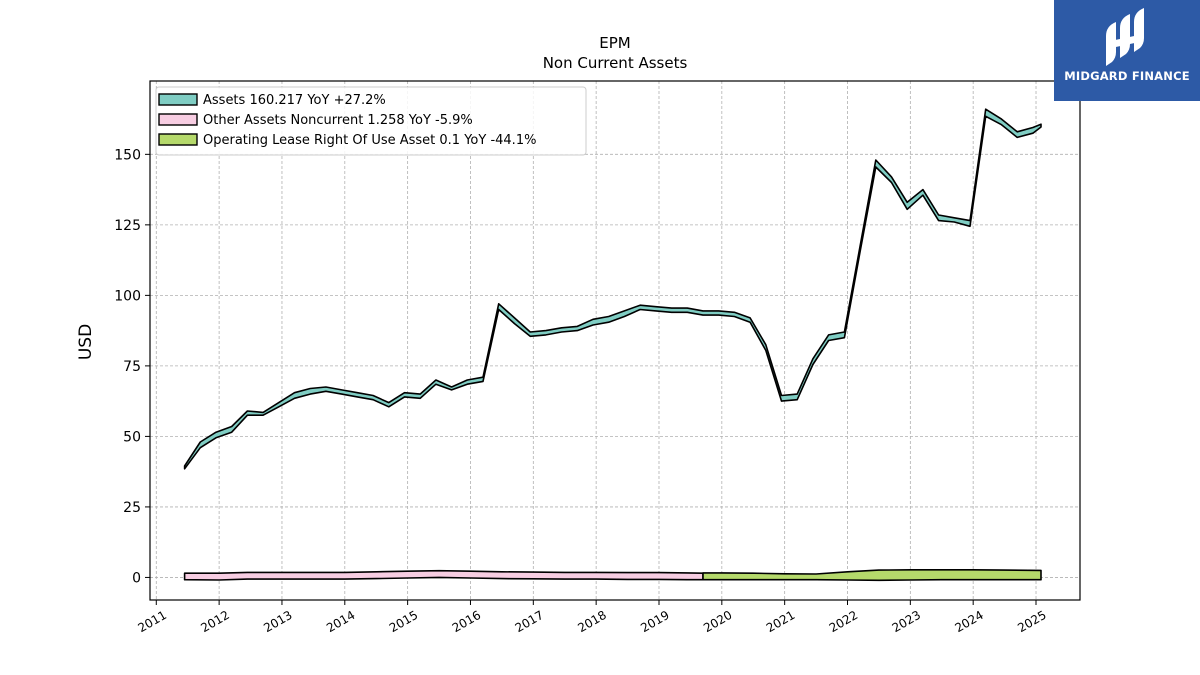 This screenshot has height=675, width=1200. Describe the element at coordinates (136, 578) in the screenshot. I see `y-tick-label: 0` at that location.